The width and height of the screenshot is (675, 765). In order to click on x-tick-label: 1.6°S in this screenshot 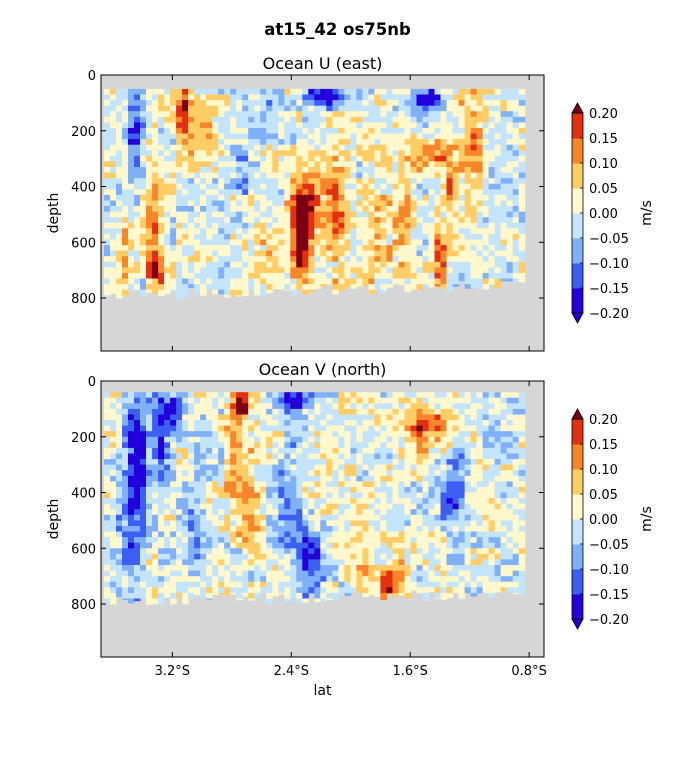, I will do `click(409, 671)`.